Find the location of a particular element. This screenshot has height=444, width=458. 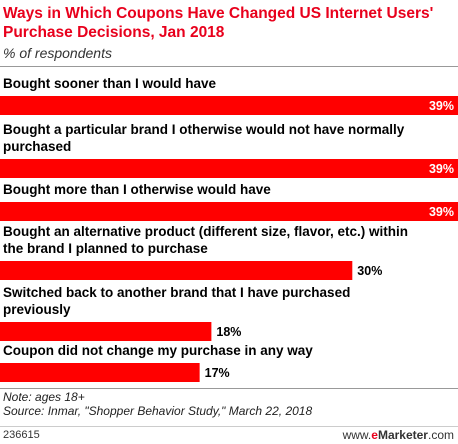

brand-logo: www.eMarketer.com is located at coordinates (398, 435).